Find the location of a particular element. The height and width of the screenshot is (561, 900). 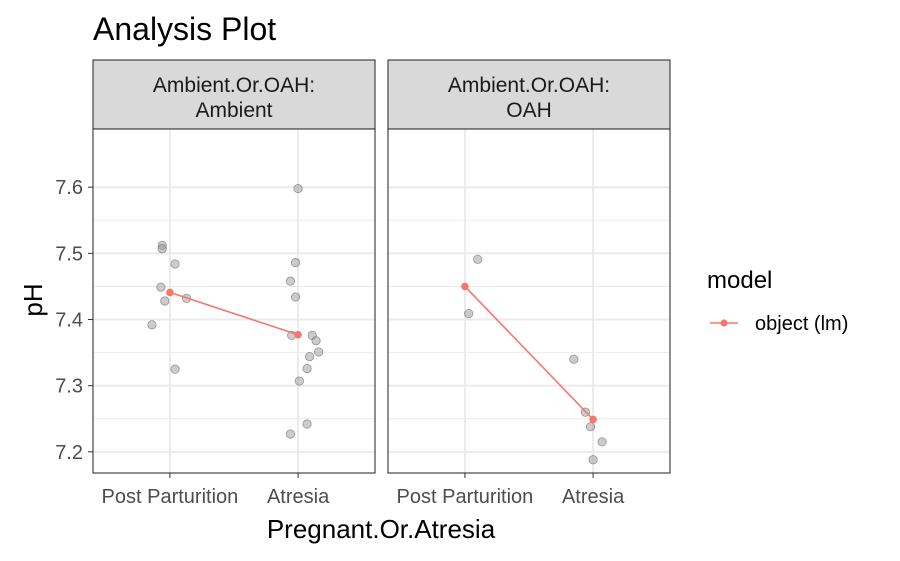

y-tick-label: 7.5 is located at coordinates (69, 254).